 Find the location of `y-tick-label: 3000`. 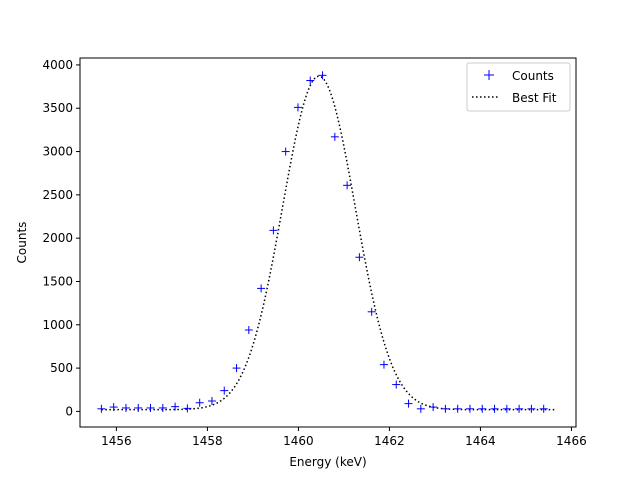

y-tick-label: 3000 is located at coordinates (57, 152).